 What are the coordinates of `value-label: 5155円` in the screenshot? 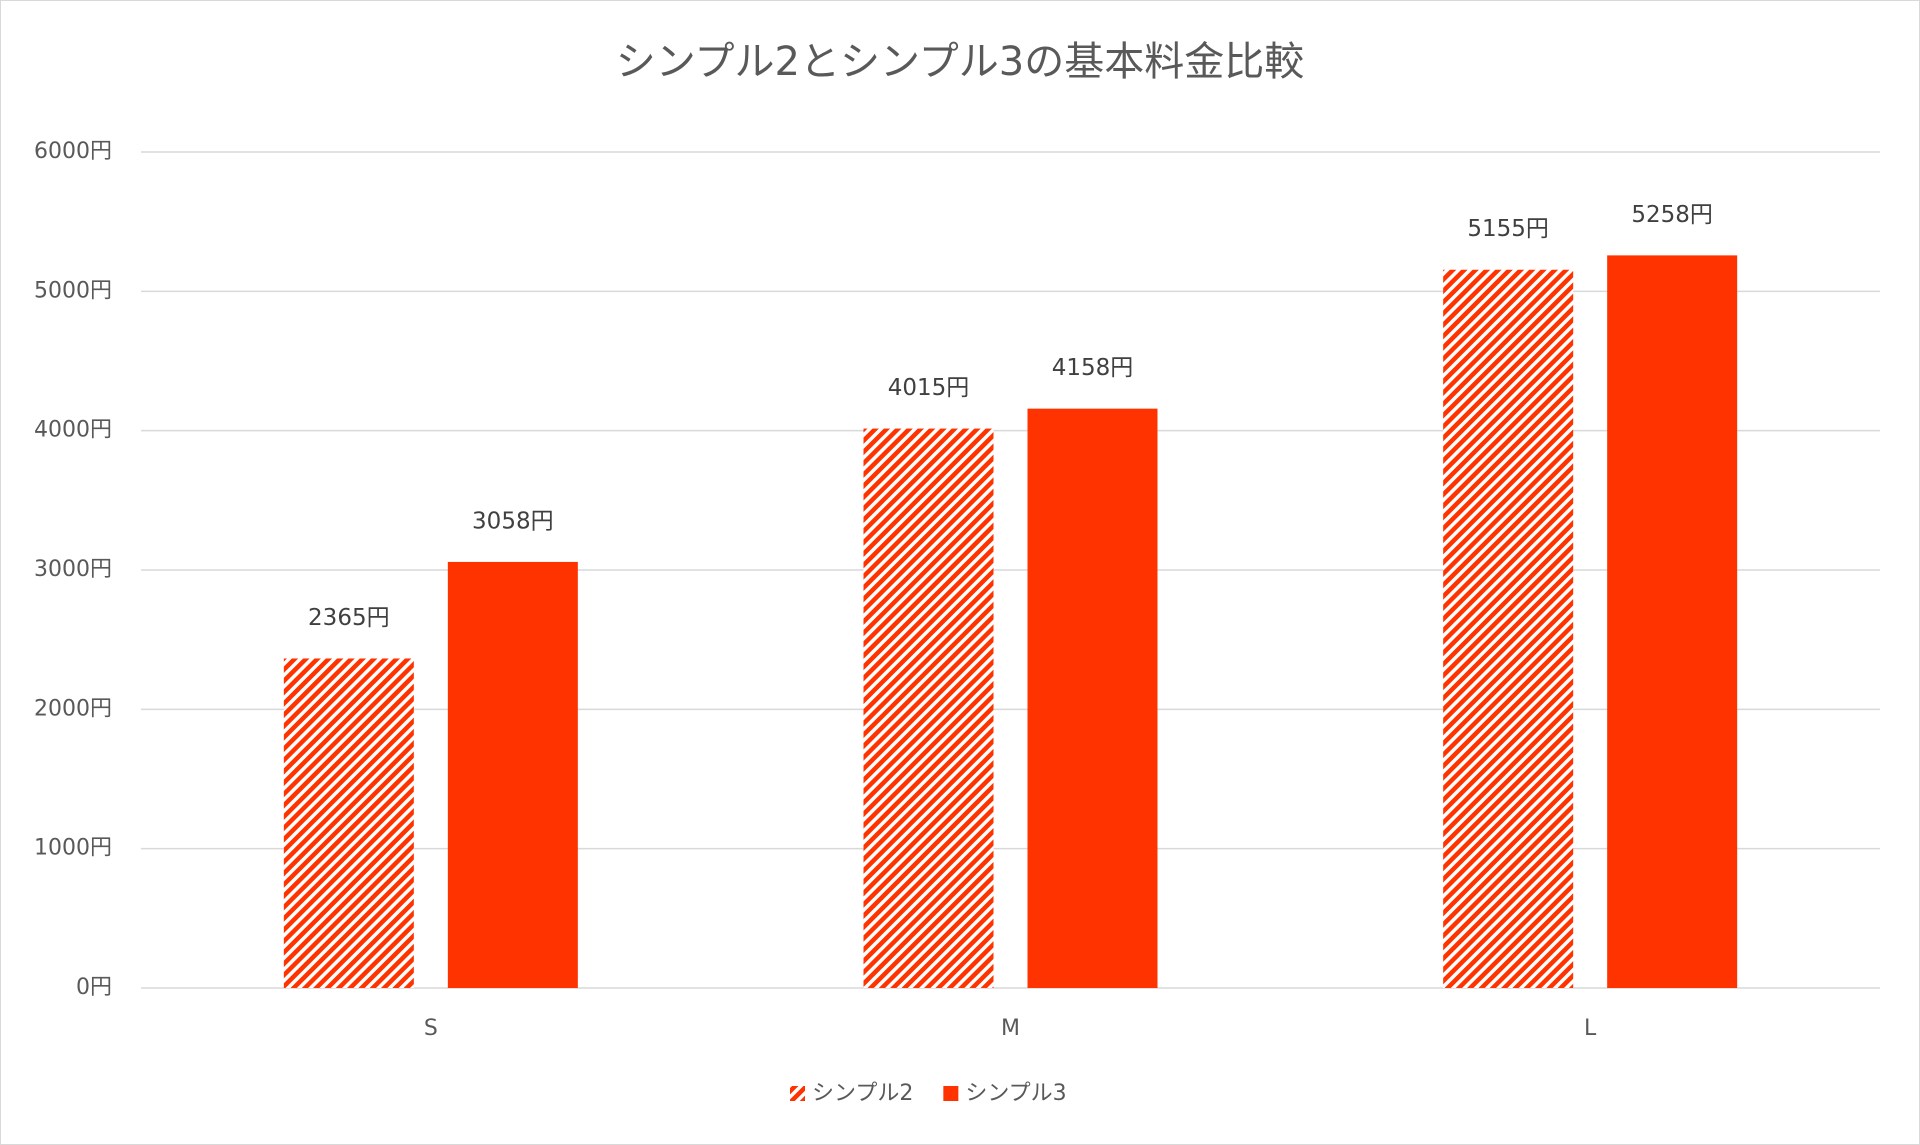 It's located at (1508, 229).